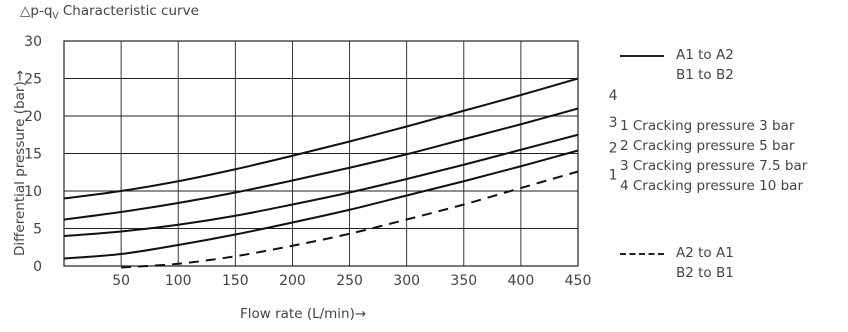 This screenshot has width=848, height=332. Describe the element at coordinates (37, 230) in the screenshot. I see `y-tick-label-5: 5` at that location.